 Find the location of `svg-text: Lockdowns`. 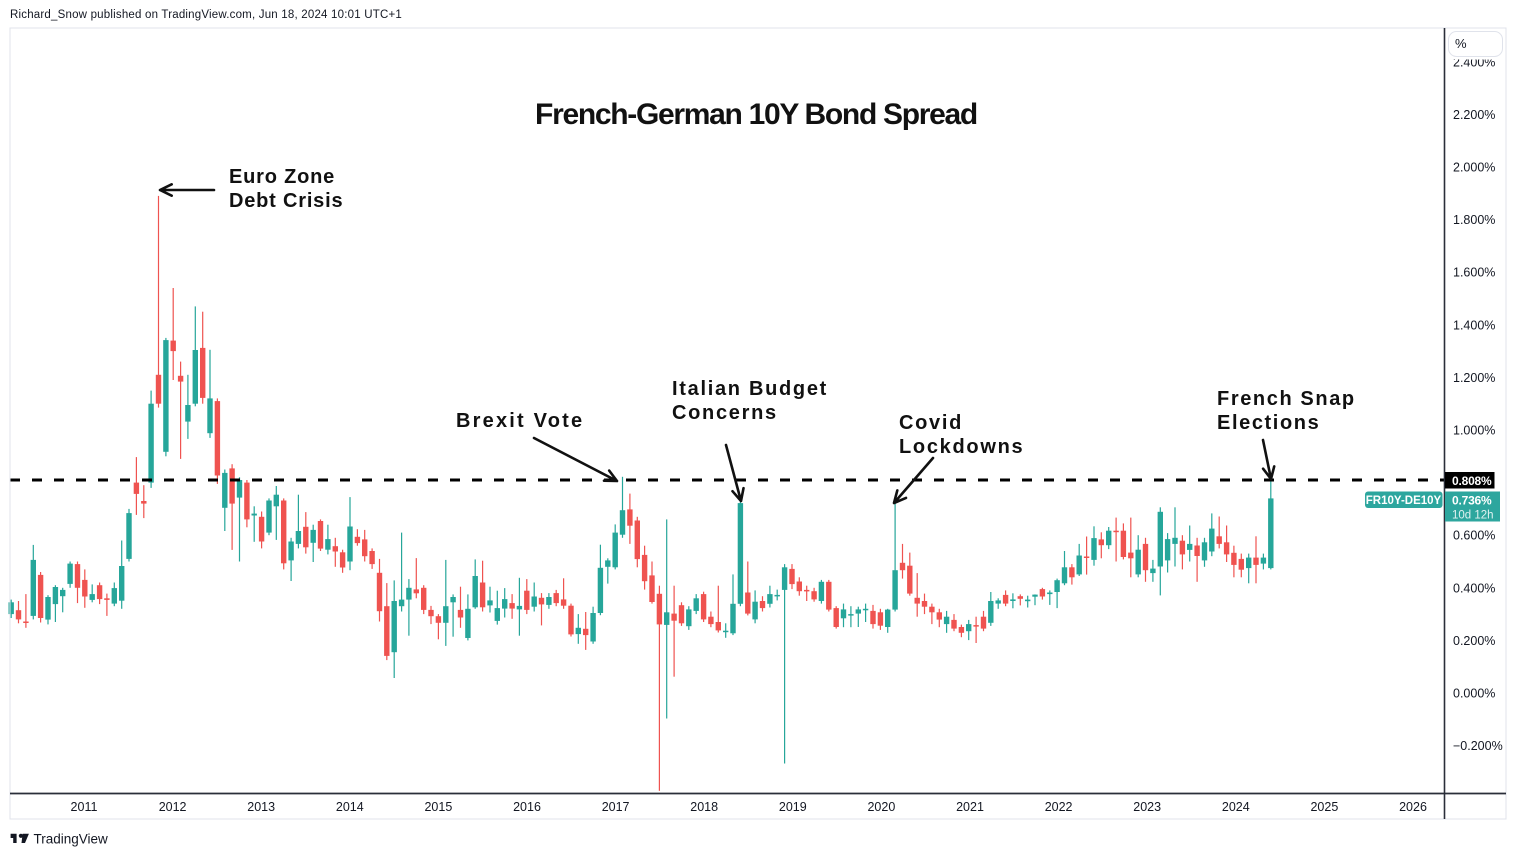

svg-text: Lockdowns is located at coordinates (961, 447).